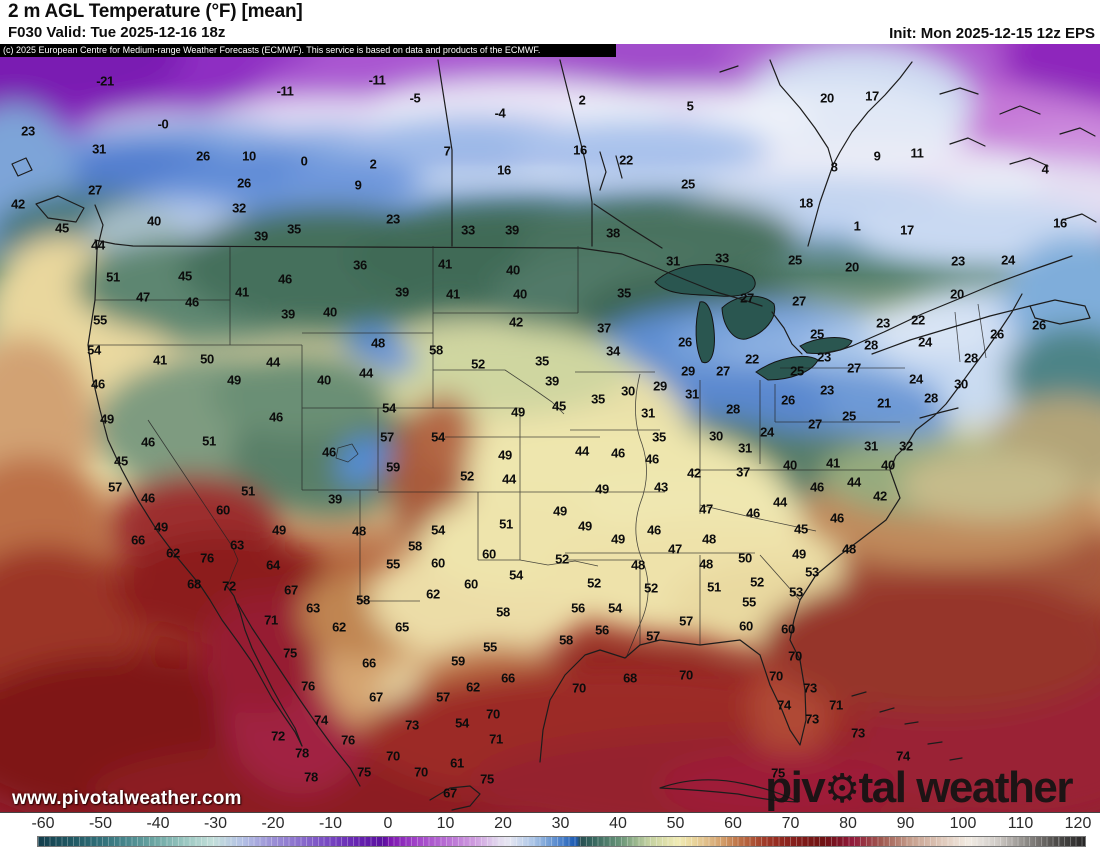  Describe the element at coordinates (308, 686) in the screenshot. I see `temp-label: 76` at that location.